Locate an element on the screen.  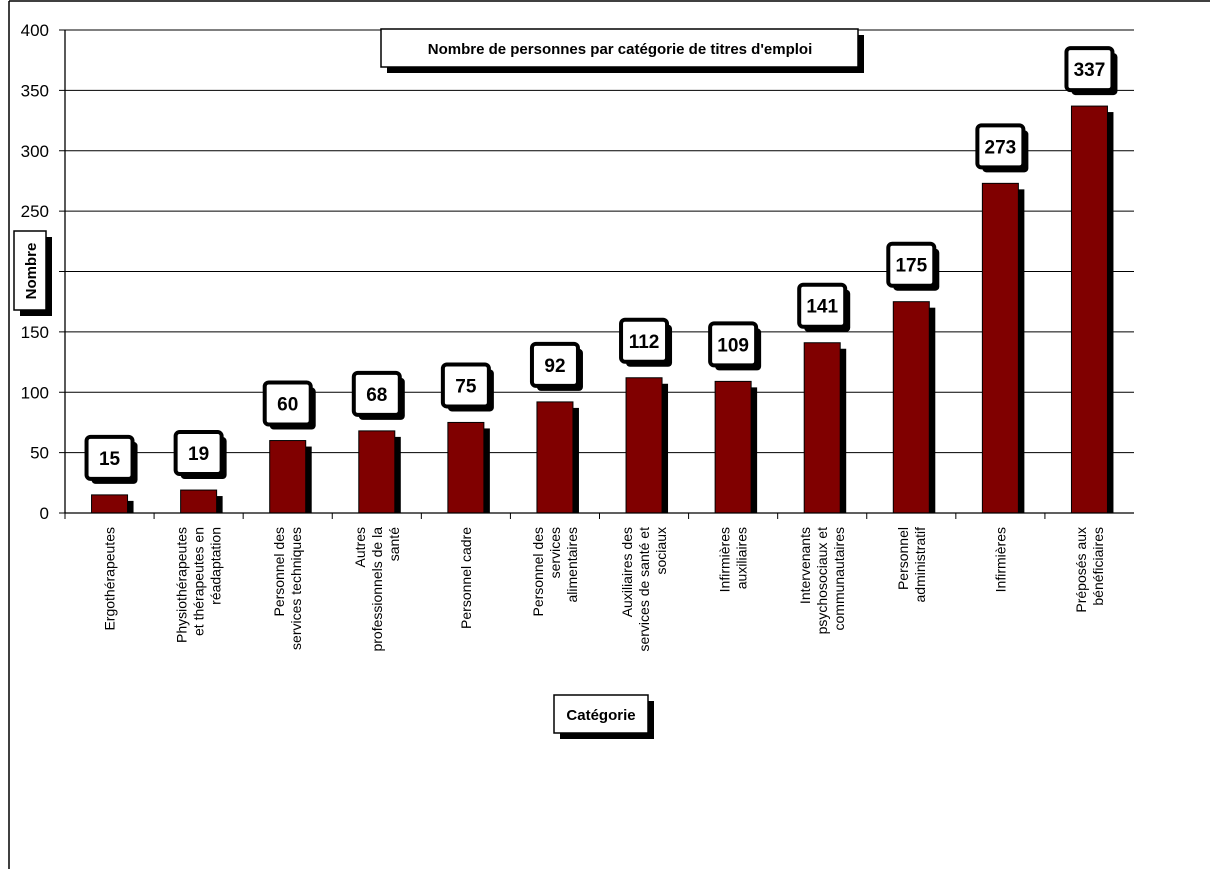
x-category-label-line: alimentaires is located at coordinates (572, 564).